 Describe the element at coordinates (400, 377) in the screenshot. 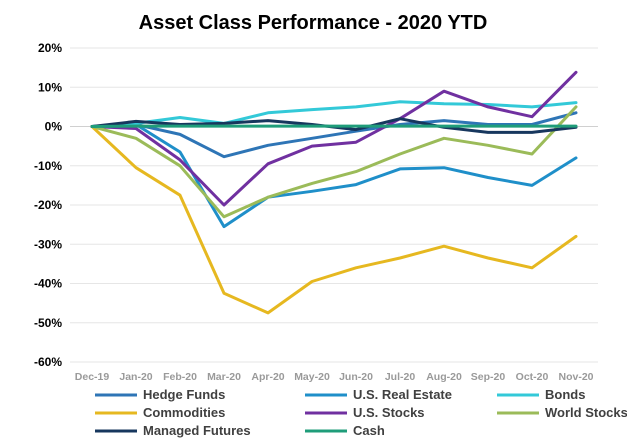

I see `x-tick-label: Jul-20` at that location.